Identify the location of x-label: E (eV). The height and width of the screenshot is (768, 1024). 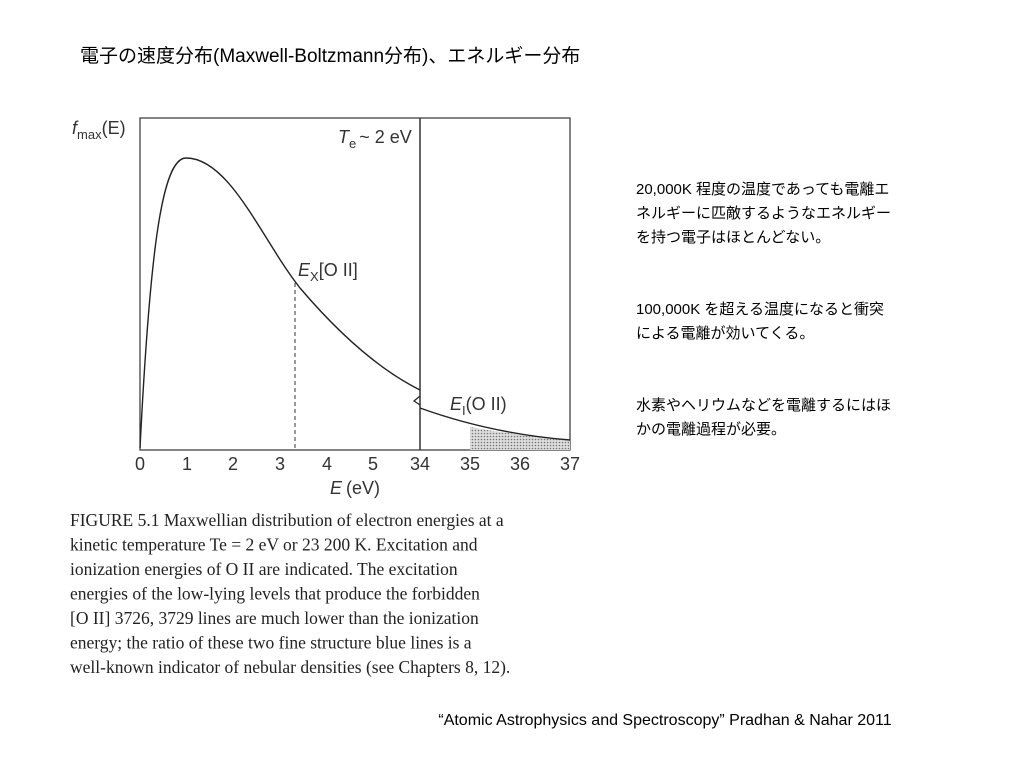
(355, 488).